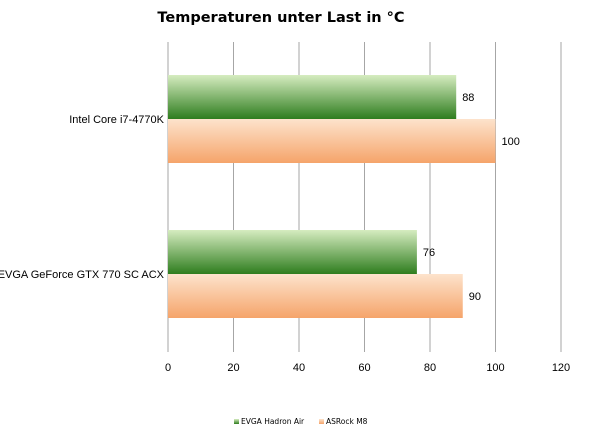 This screenshot has width=600, height=438. What do you see at coordinates (299, 368) in the screenshot?
I see `x-tick-label: 40` at bounding box center [299, 368].